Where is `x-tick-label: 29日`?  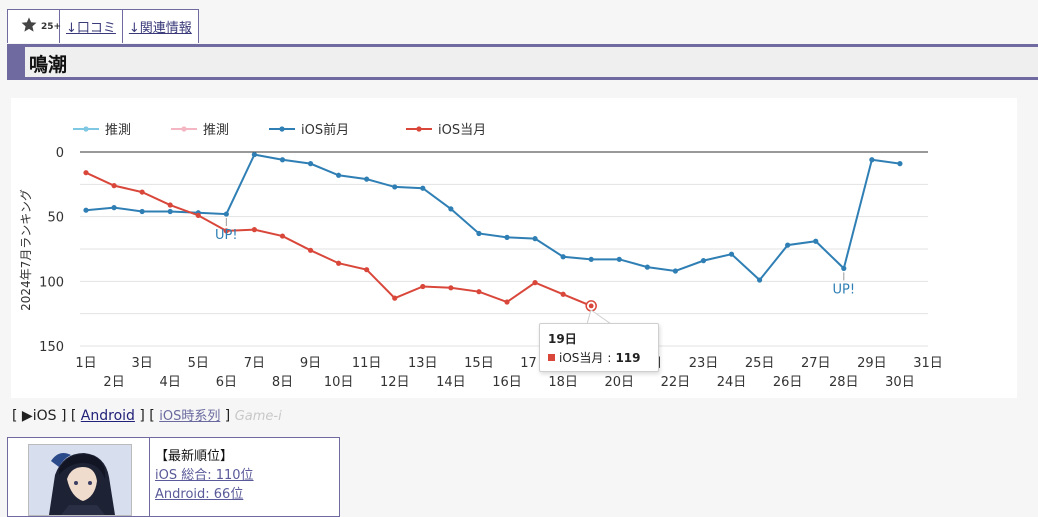 x-tick-label: 29日 is located at coordinates (872, 363).